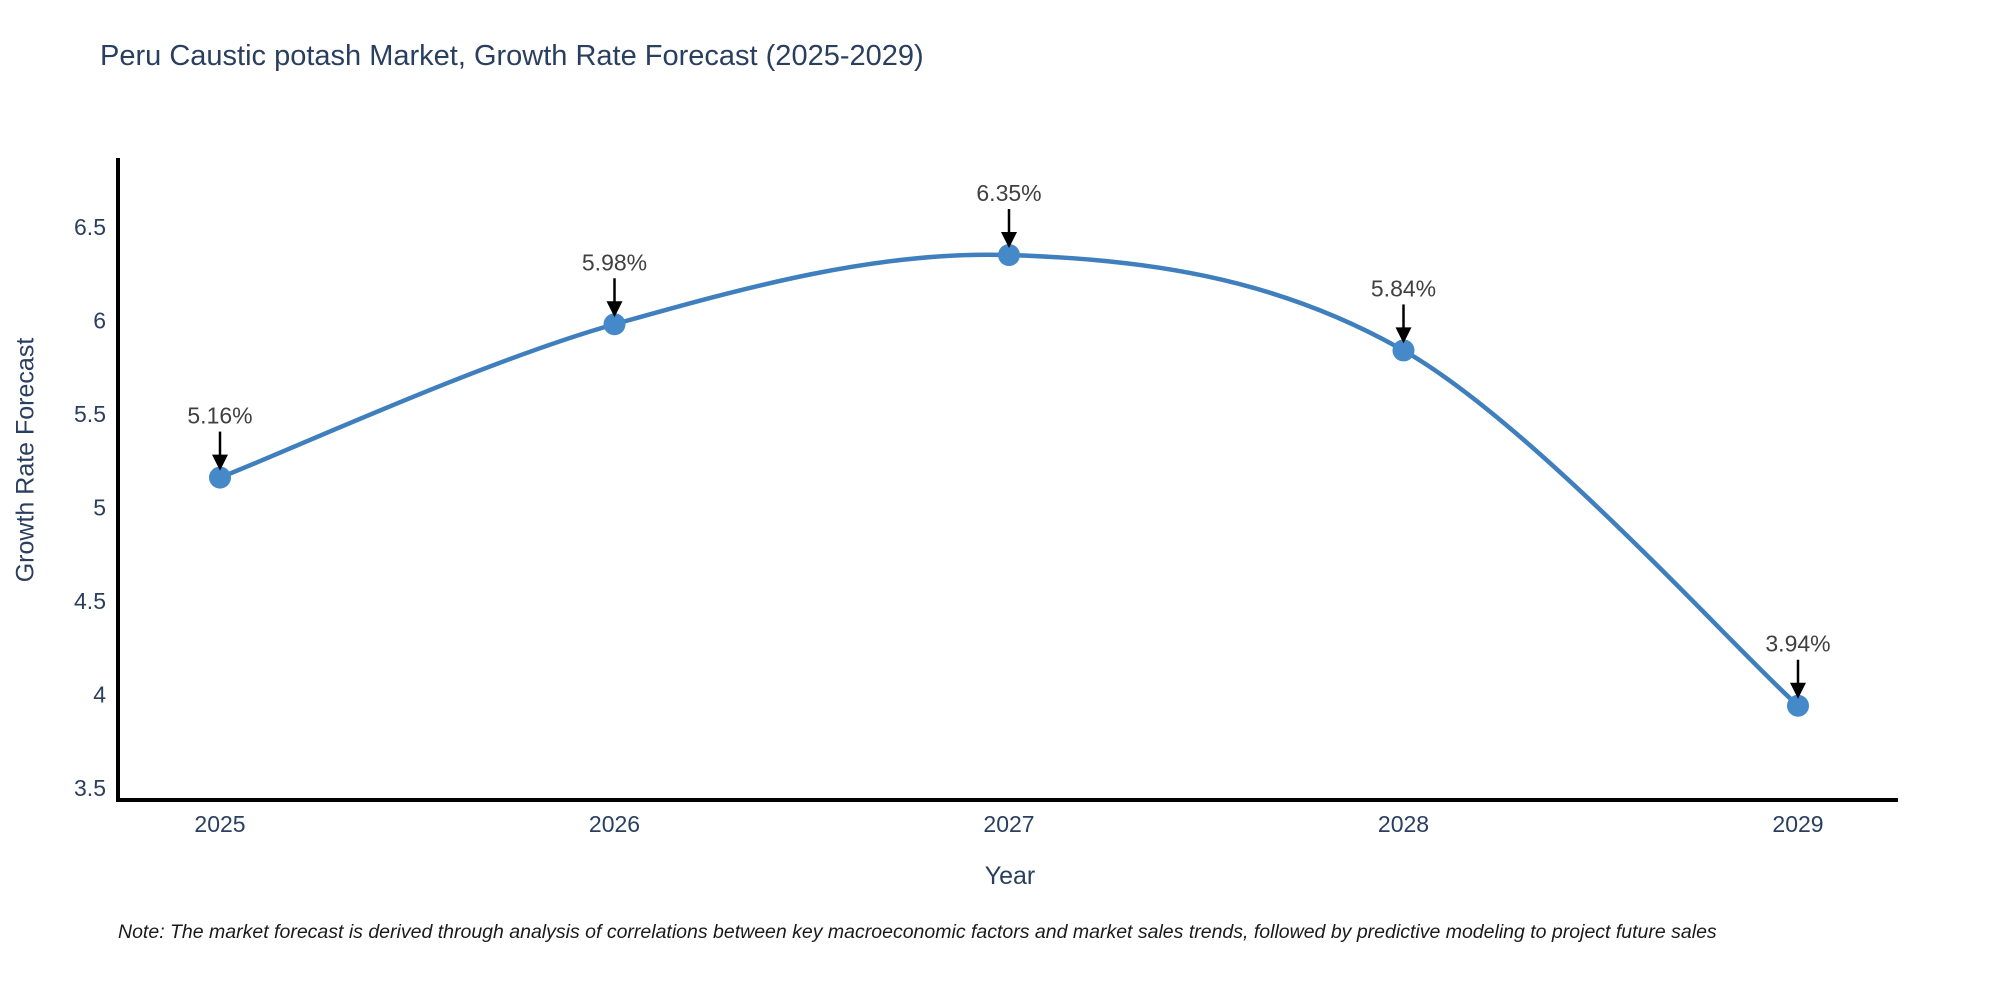  I want to click on y-tick-label: 5.5, so click(90, 414).